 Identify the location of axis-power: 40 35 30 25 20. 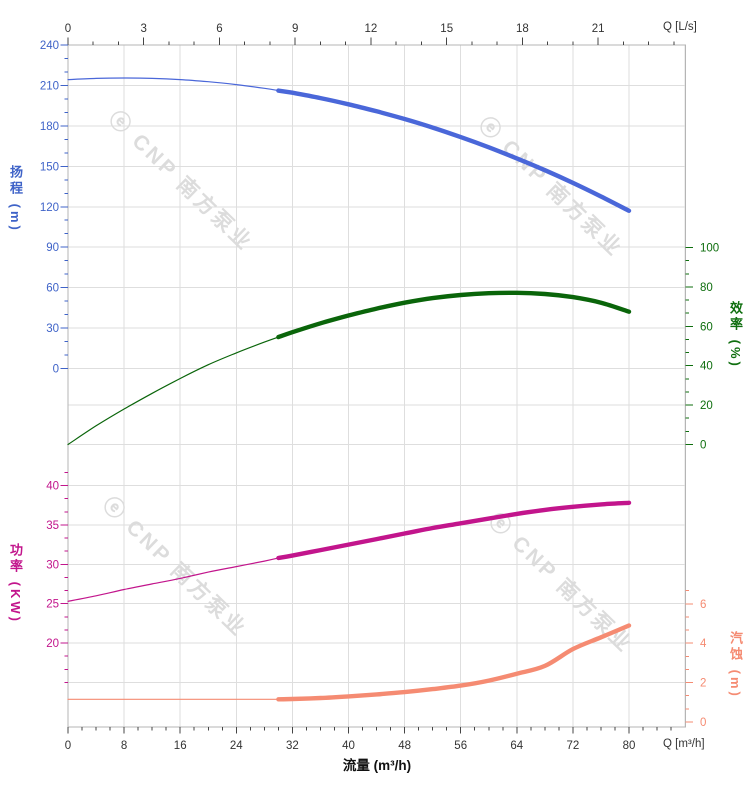
(57, 577).